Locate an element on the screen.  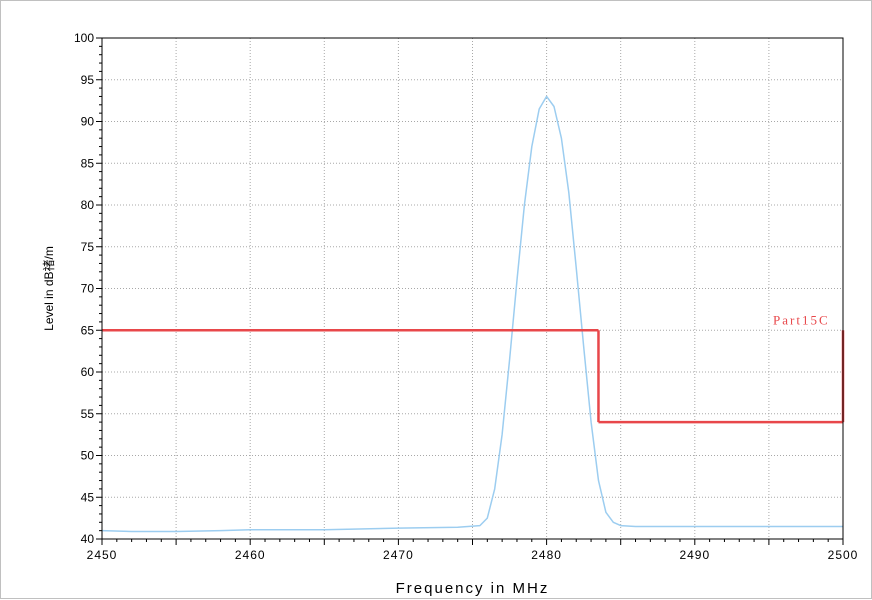
x-axis-ticks: 2450 2460 2470 2480 2490 2500 is located at coordinates (473, 550).